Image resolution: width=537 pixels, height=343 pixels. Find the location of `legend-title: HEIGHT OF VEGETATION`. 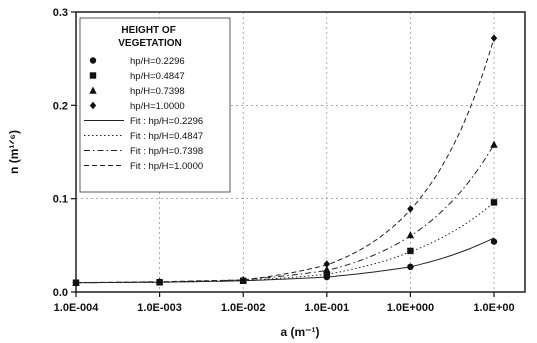

legend-title: HEIGHT OF VEGETATION is located at coordinates (150, 37).